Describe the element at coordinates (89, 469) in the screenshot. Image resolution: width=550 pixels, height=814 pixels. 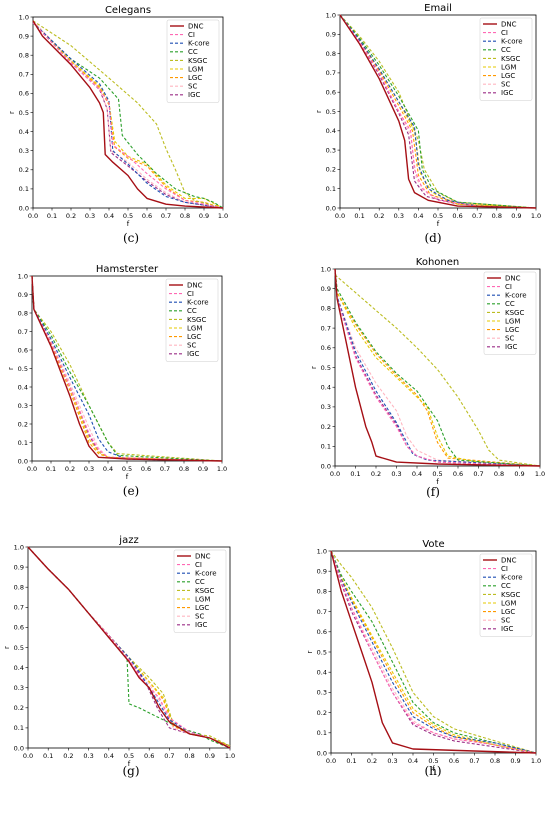
I see `x-tick-label: 0.3` at that location.